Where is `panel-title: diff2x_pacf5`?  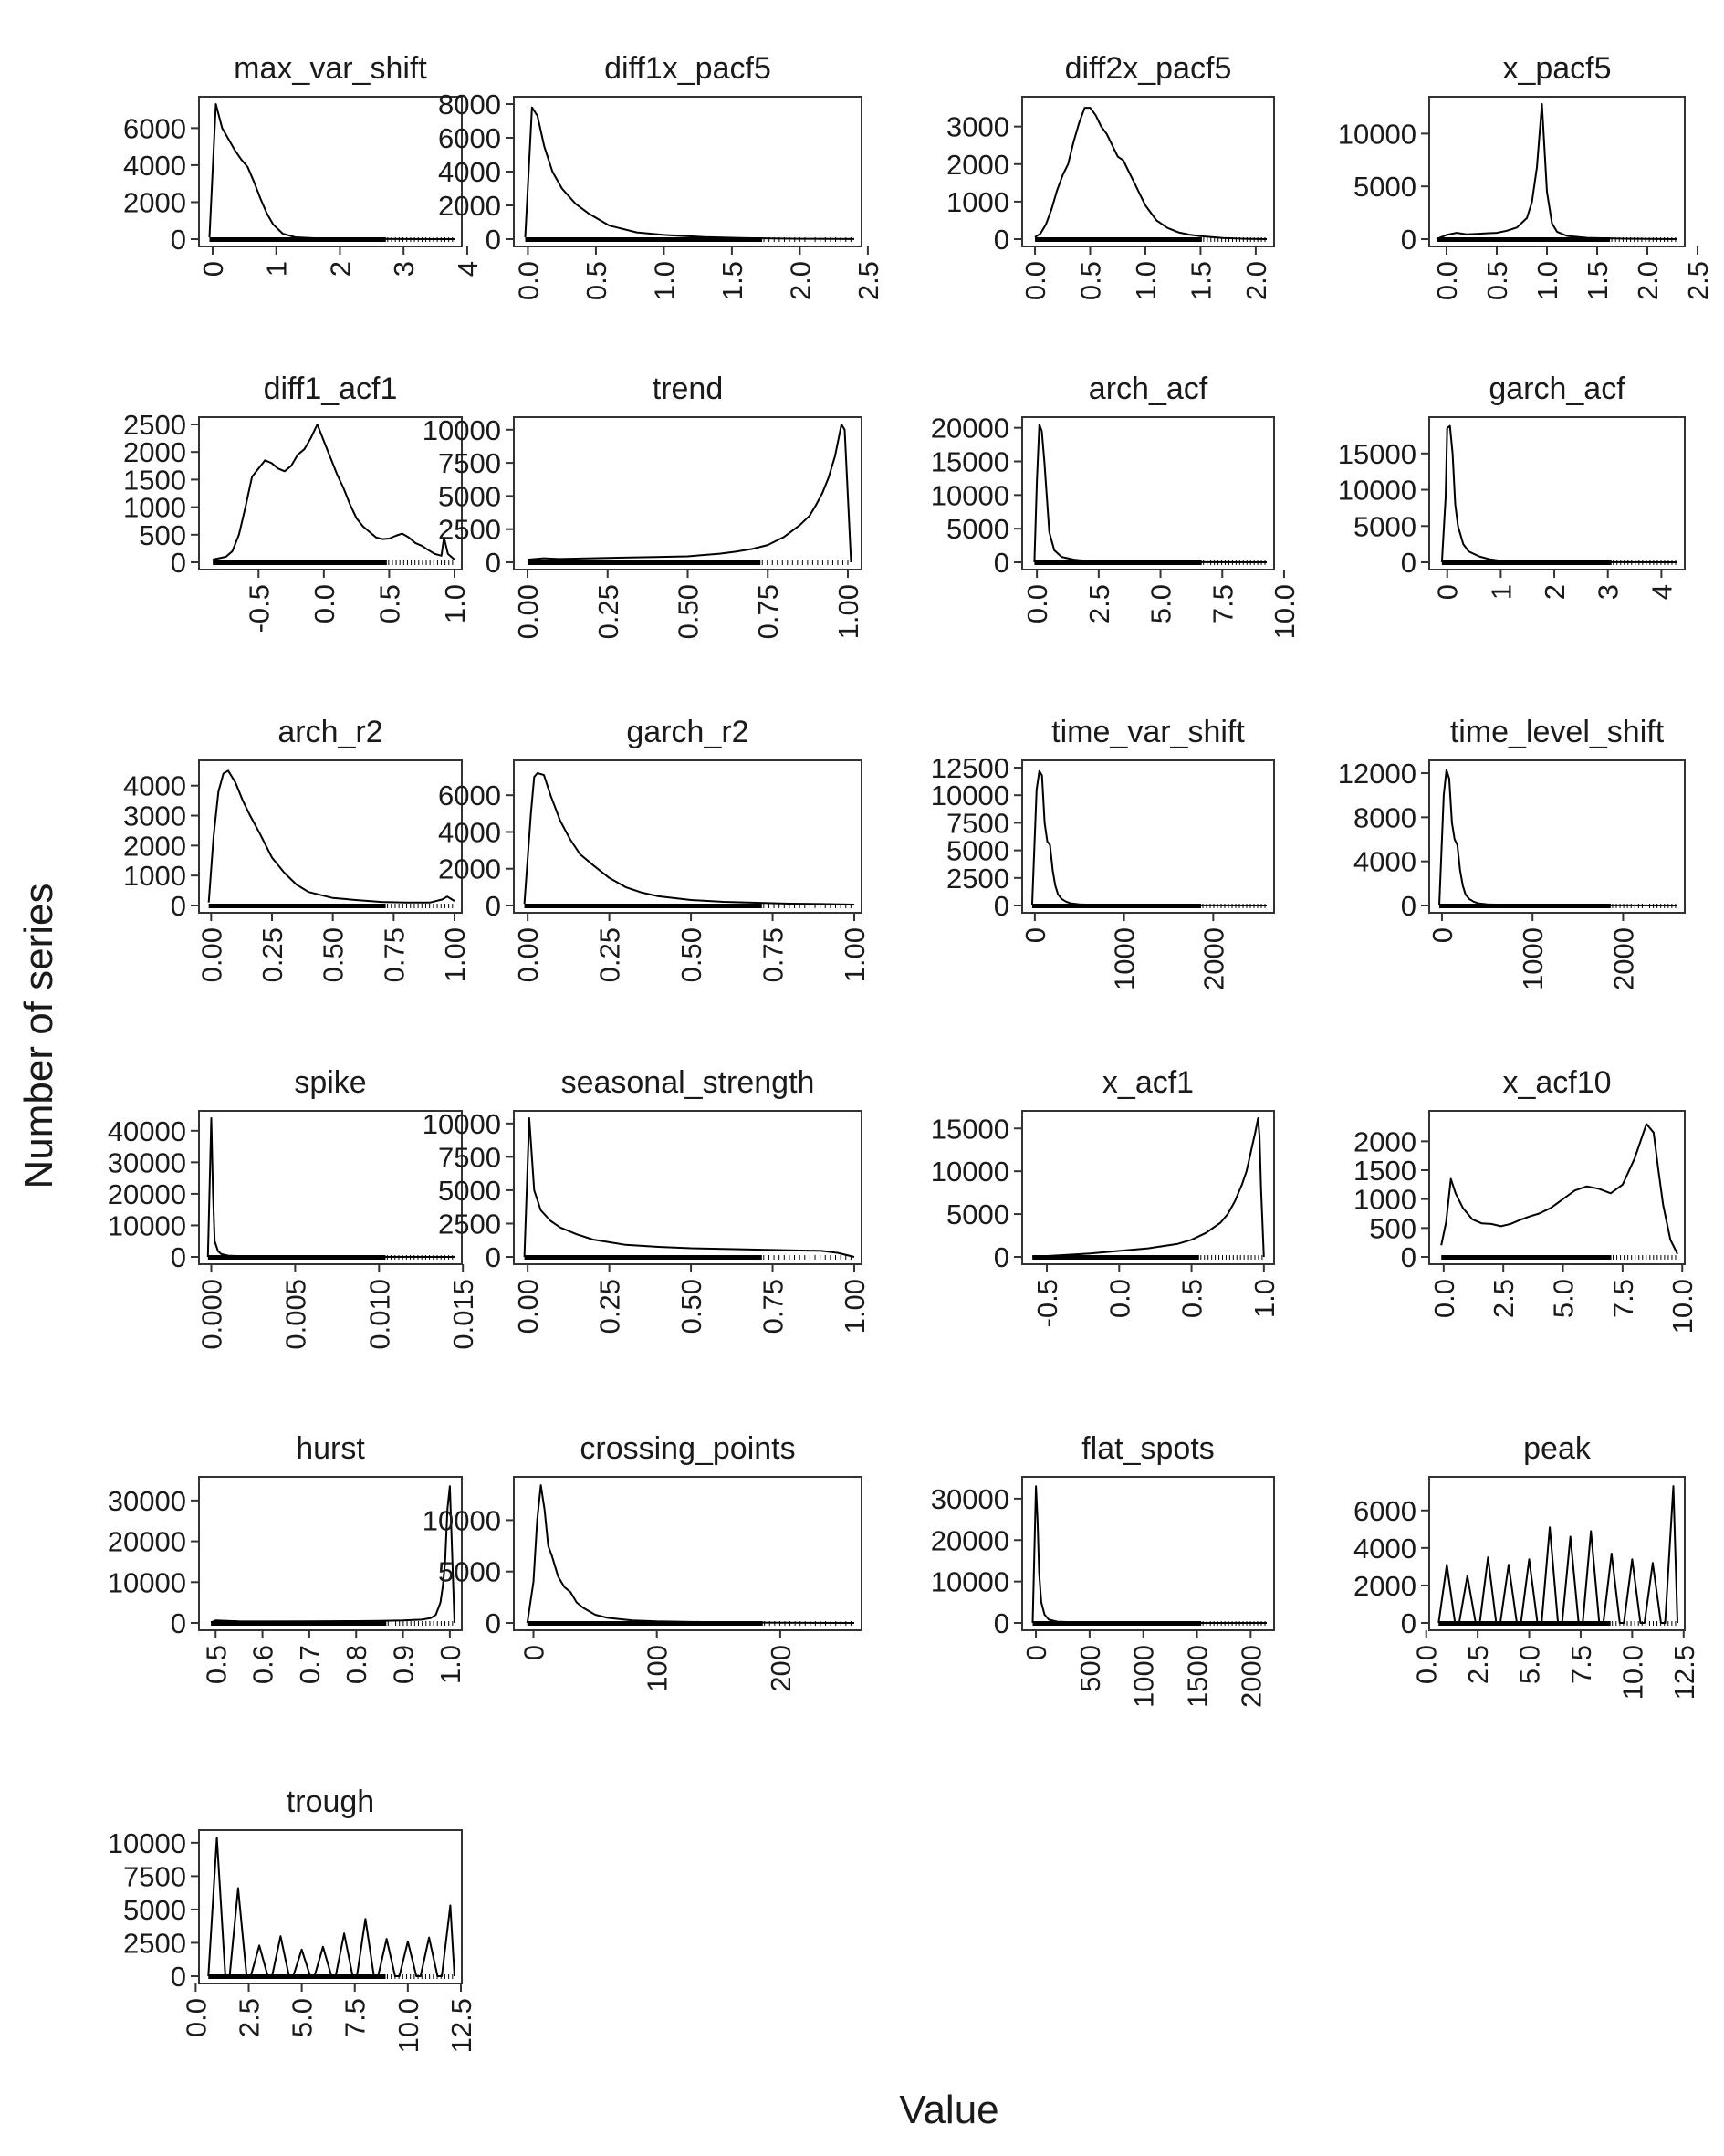
panel-title: diff2x_pacf5 is located at coordinates (1148, 68).